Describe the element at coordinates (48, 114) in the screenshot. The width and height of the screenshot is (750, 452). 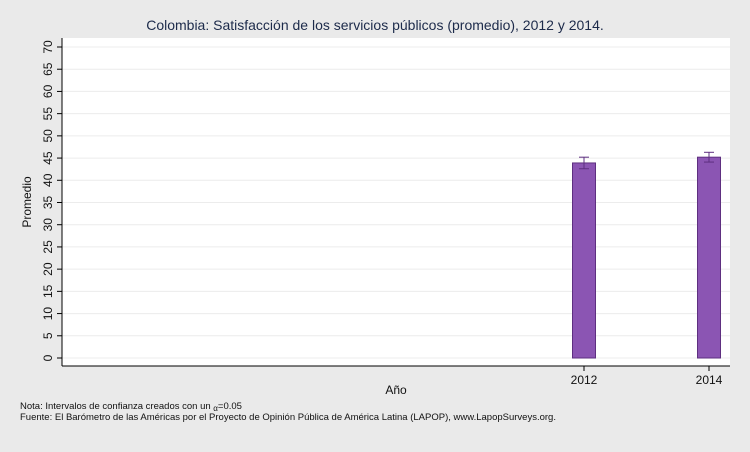
I see `y-tick-label-55: 55` at that location.